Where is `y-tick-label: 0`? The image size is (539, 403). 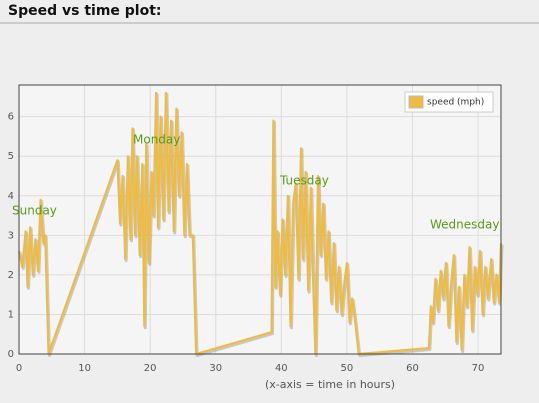 y-tick-label: 0 is located at coordinates (11, 354).